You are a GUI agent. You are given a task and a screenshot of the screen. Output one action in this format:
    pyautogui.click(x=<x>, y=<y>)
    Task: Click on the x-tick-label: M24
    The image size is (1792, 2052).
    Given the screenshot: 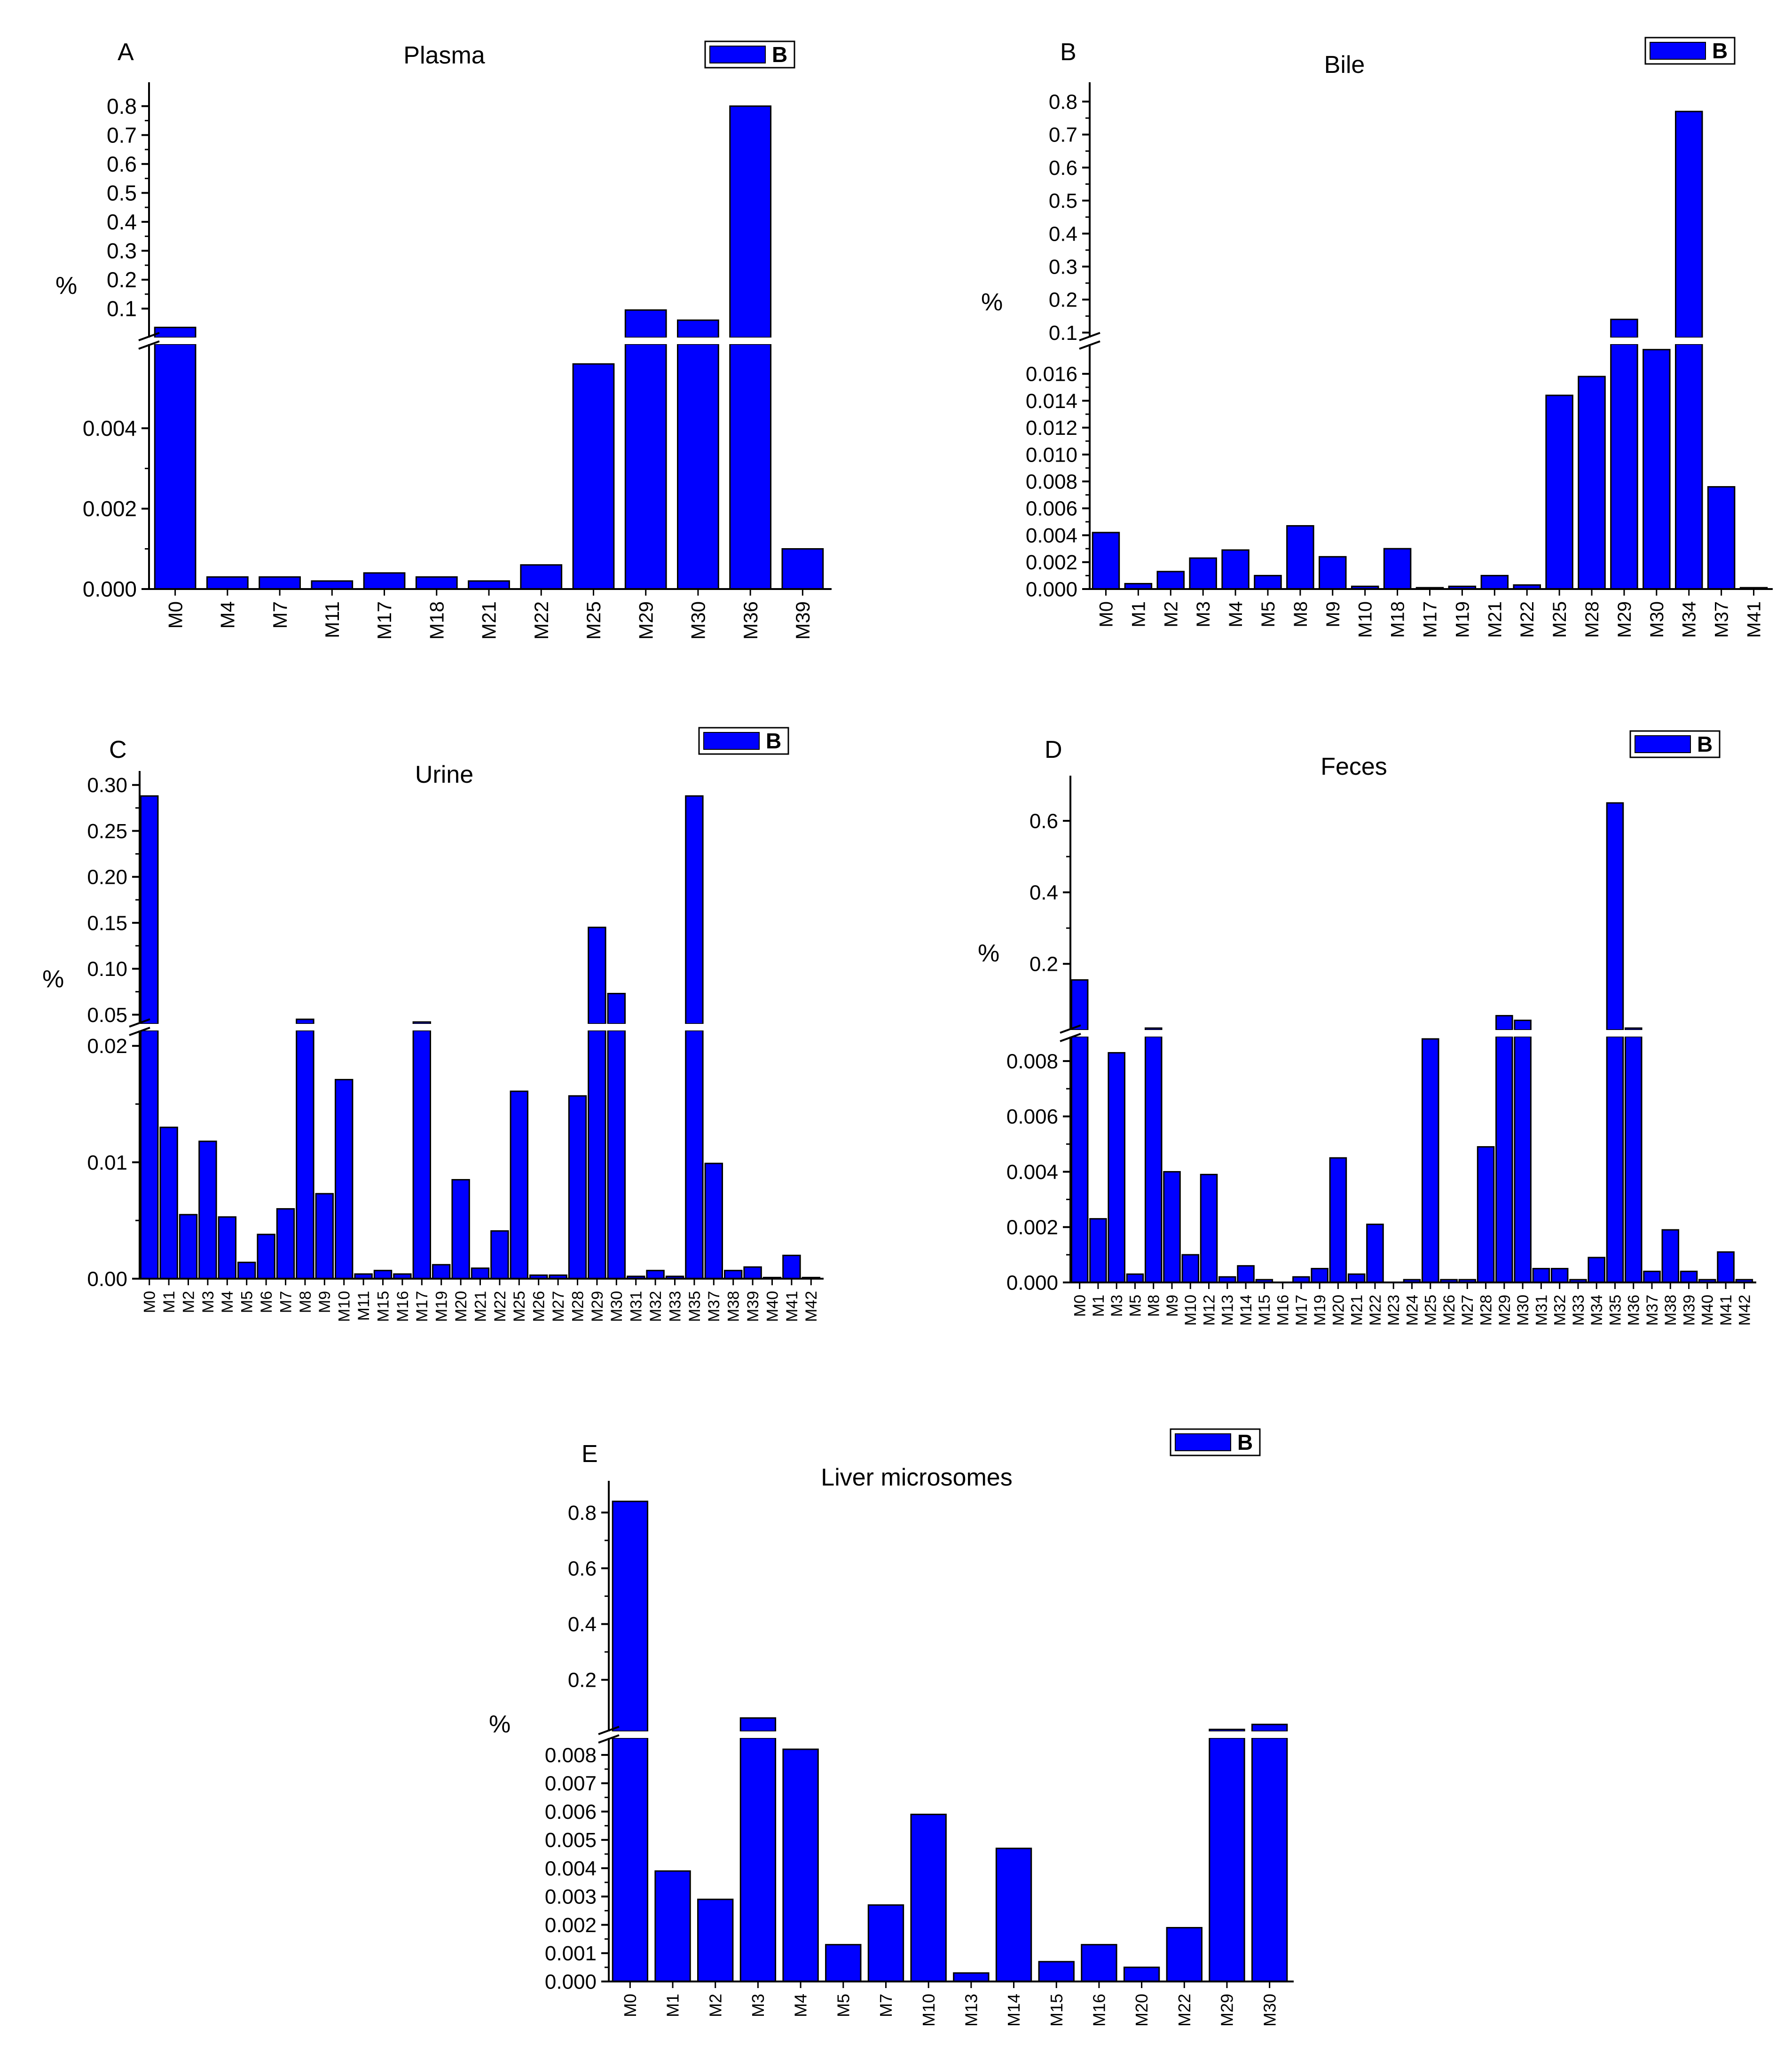 What is the action you would take?
    pyautogui.click(x=1412, y=1310)
    